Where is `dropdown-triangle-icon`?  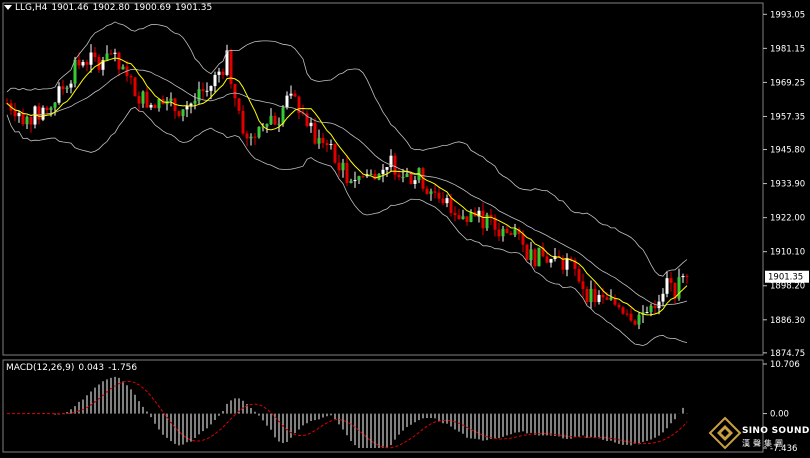
dropdown-triangle-icon is located at coordinates (8, 7).